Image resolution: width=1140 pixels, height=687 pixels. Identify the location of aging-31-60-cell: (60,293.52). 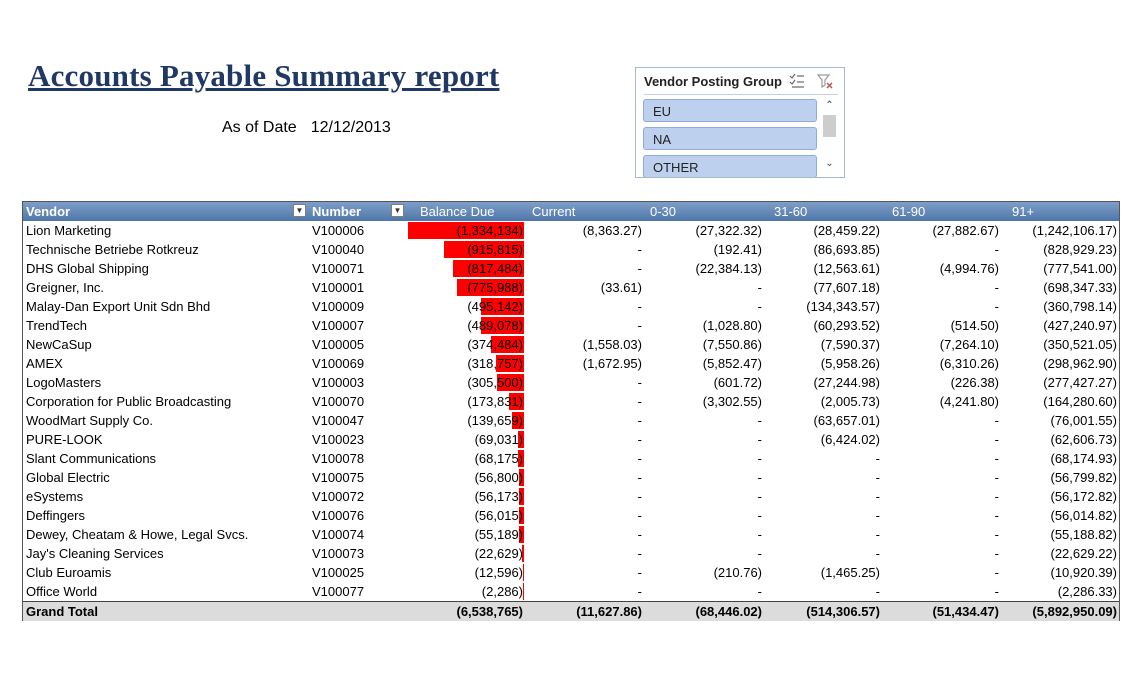
(847, 325).